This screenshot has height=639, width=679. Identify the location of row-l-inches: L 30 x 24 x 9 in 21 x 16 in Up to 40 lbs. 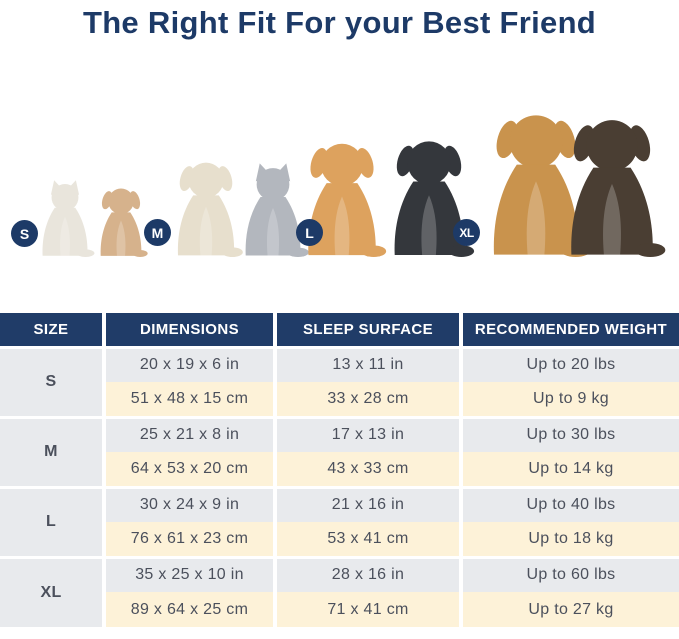
(339, 521).